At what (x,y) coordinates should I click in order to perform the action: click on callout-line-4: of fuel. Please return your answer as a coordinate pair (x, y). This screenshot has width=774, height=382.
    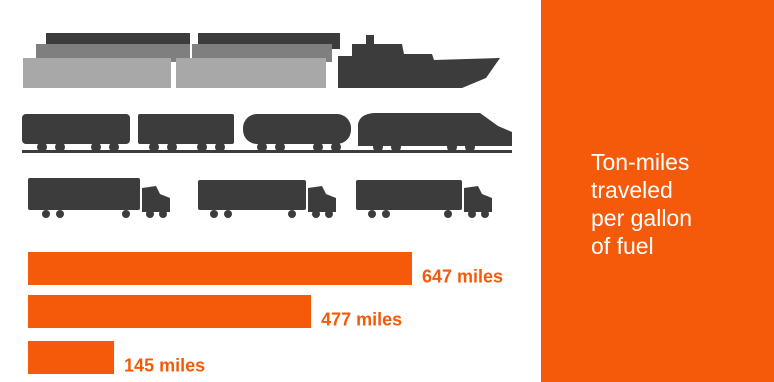
    Looking at the image, I should click on (622, 246).